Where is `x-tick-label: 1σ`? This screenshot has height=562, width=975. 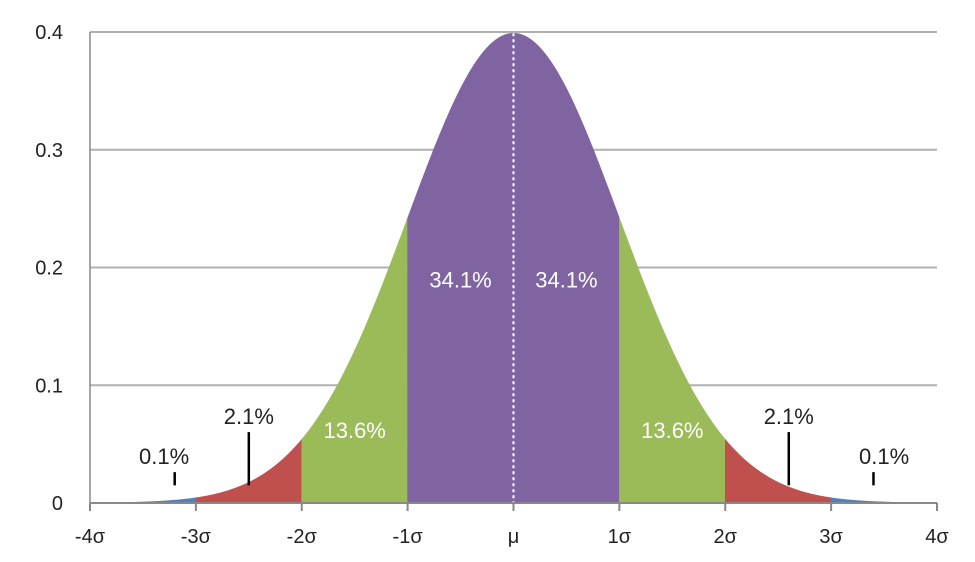
x-tick-label: 1σ is located at coordinates (620, 537).